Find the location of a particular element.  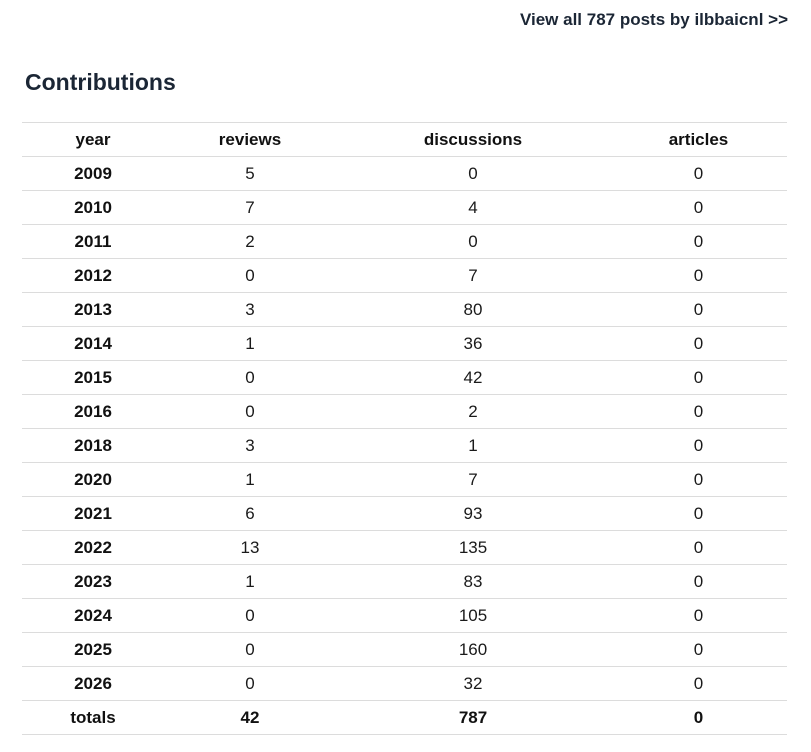

table-row: 2026 0 32 0 is located at coordinates (404, 683).